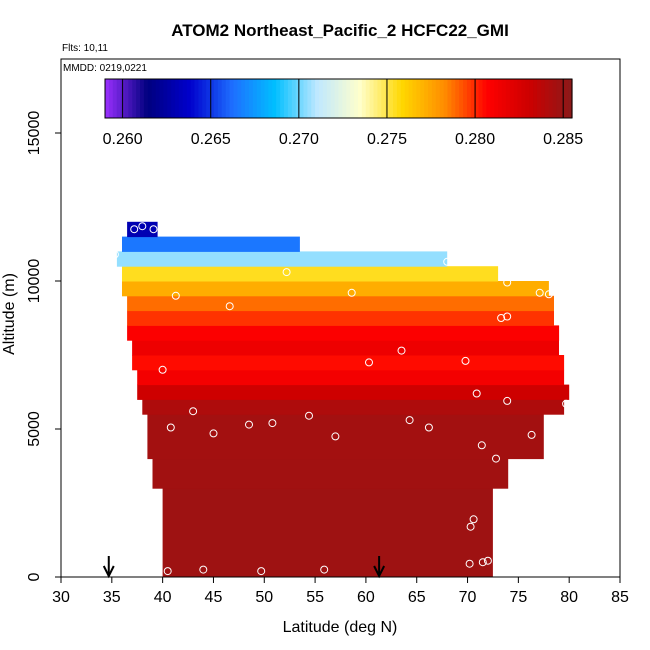 The width and height of the screenshot is (650, 650). I want to click on x-tick-label: 45, so click(214, 597).